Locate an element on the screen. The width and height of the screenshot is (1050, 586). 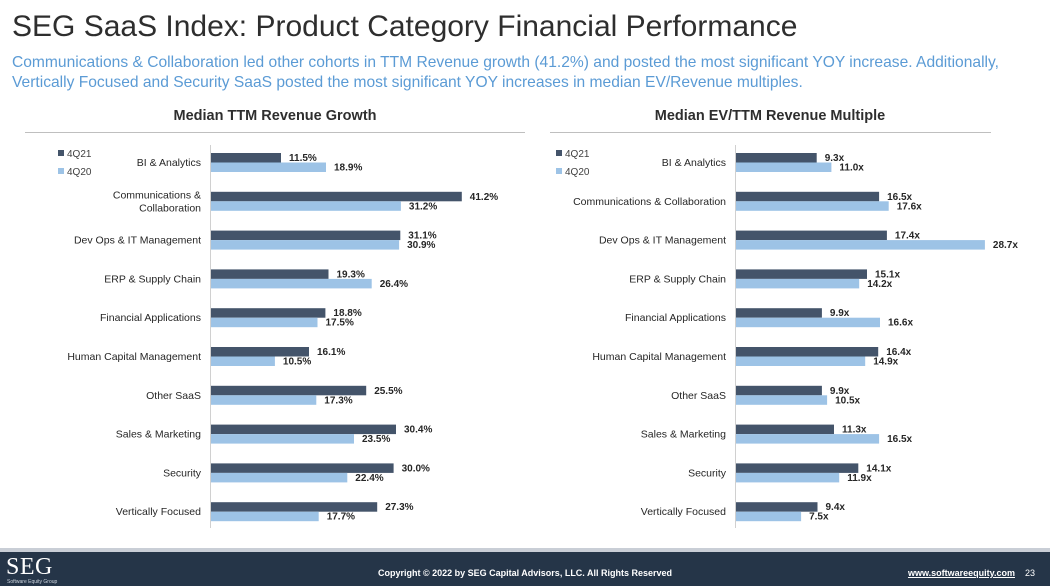
multiple-data-label-4q20: 11.9x is located at coordinates (859, 478).